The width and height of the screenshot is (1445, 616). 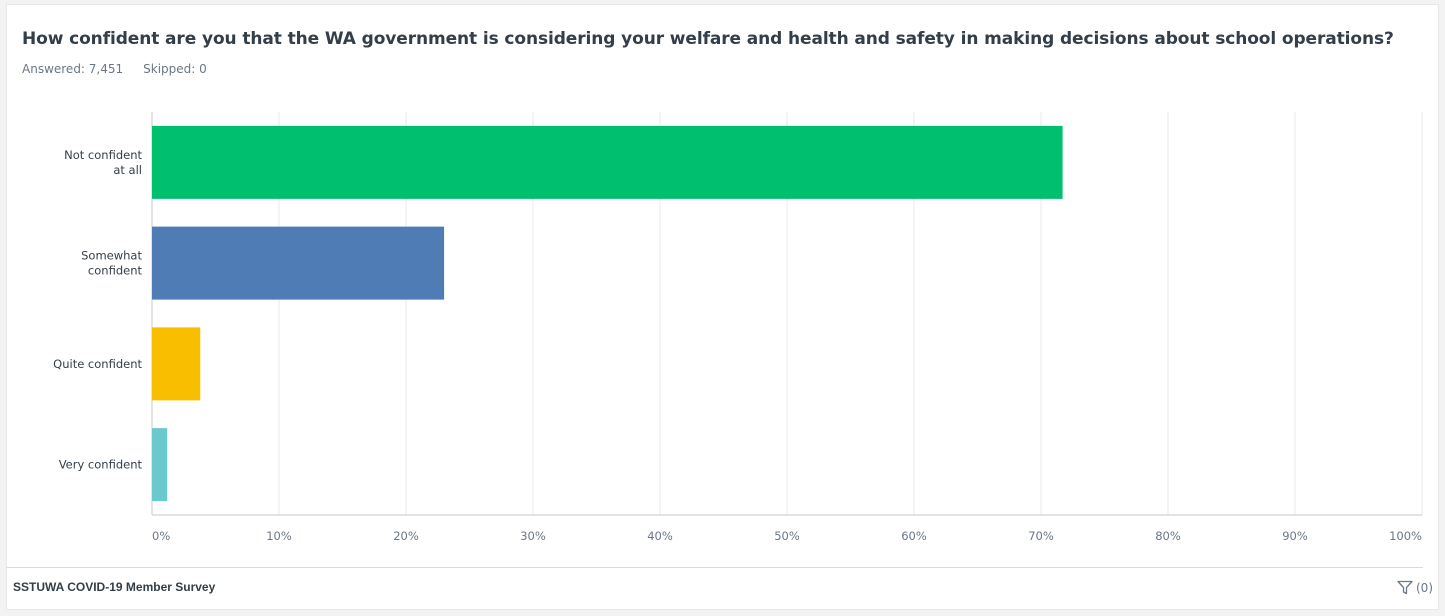 I want to click on x-tick-label: 30%, so click(x=533, y=536).